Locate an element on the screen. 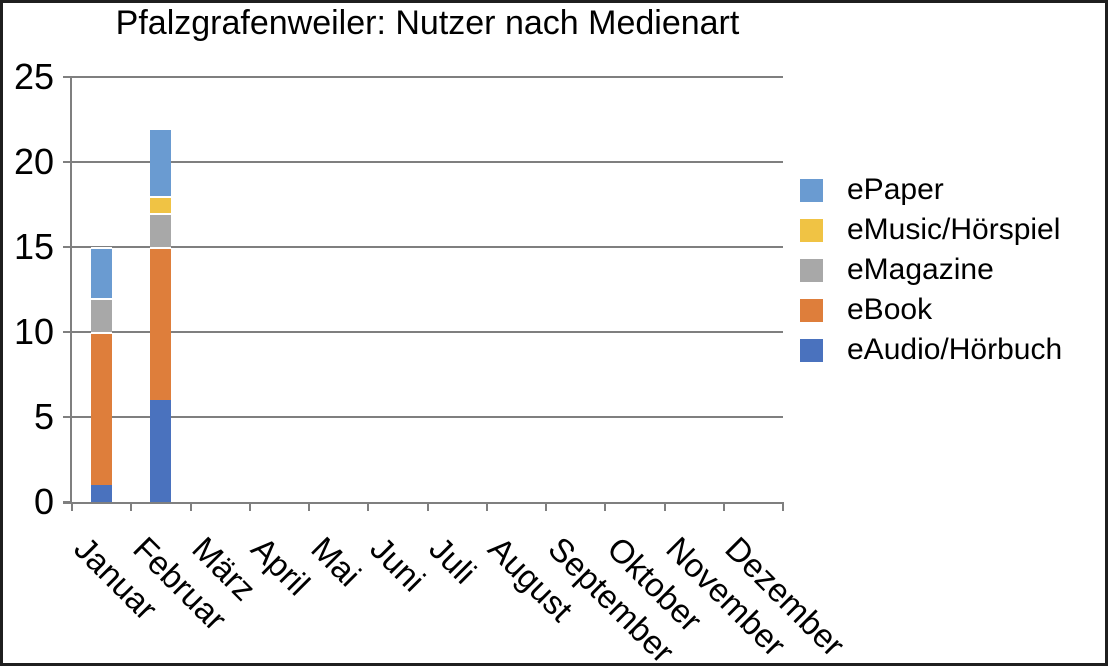 The image size is (1108, 666). legend-label: eAudio/Hörbuch is located at coordinates (955, 349).